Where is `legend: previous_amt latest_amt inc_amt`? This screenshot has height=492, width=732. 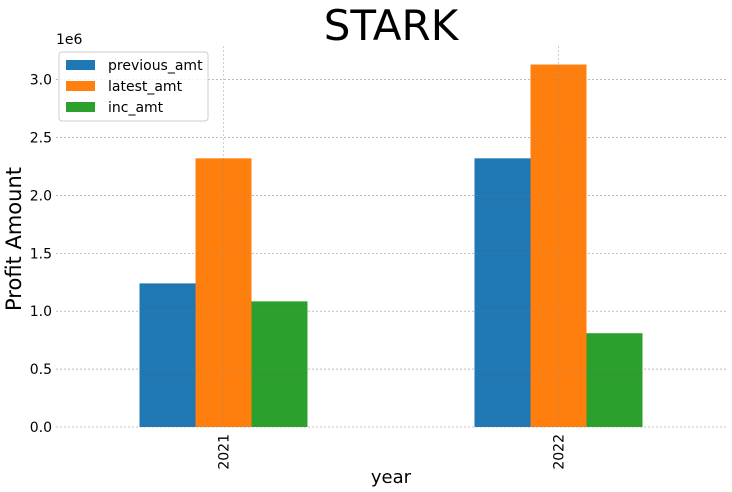
legend: previous_amt latest_amt inc_amt is located at coordinates (133, 86).